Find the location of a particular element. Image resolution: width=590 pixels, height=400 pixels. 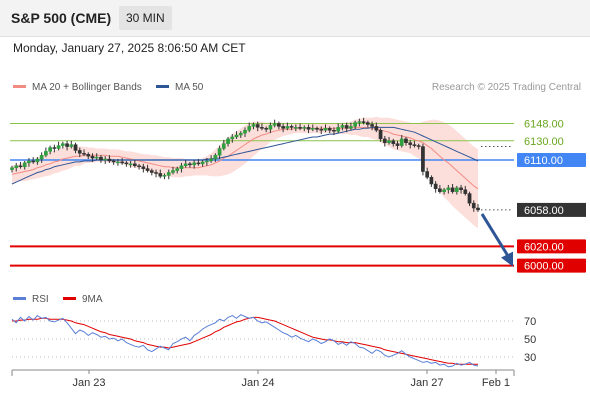

forecast-arrow-line is located at coordinates (495, 236).